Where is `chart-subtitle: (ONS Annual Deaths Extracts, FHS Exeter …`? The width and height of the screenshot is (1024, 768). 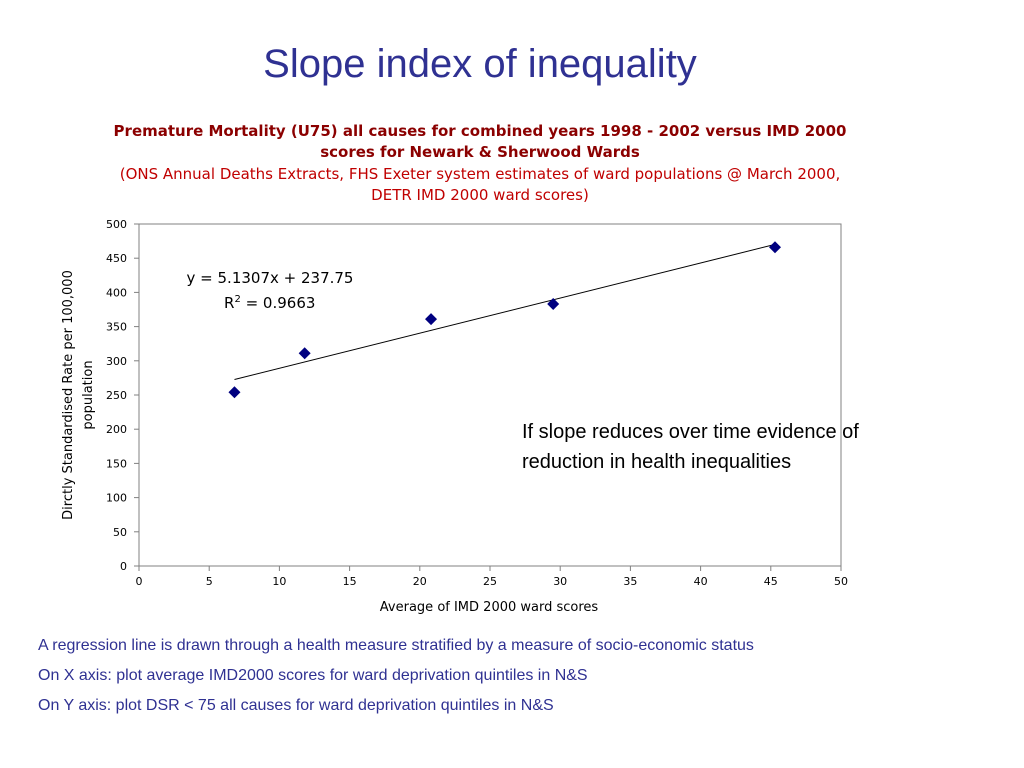 chart-subtitle: (ONS Annual Deaths Extracts, FHS Exeter … is located at coordinates (480, 184).